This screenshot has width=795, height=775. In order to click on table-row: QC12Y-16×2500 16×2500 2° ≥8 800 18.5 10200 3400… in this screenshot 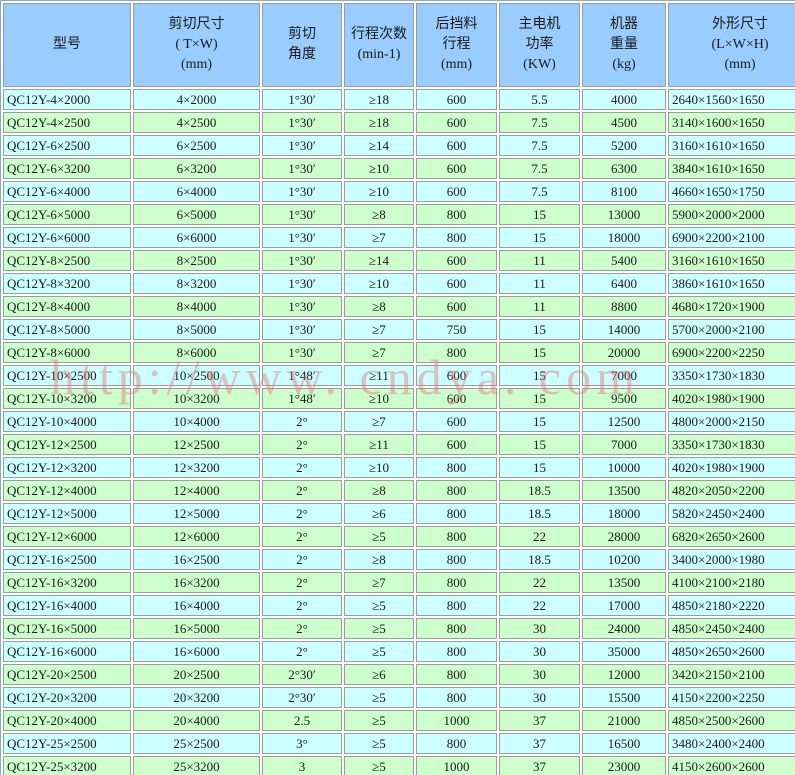, I will do `click(399, 559)`.